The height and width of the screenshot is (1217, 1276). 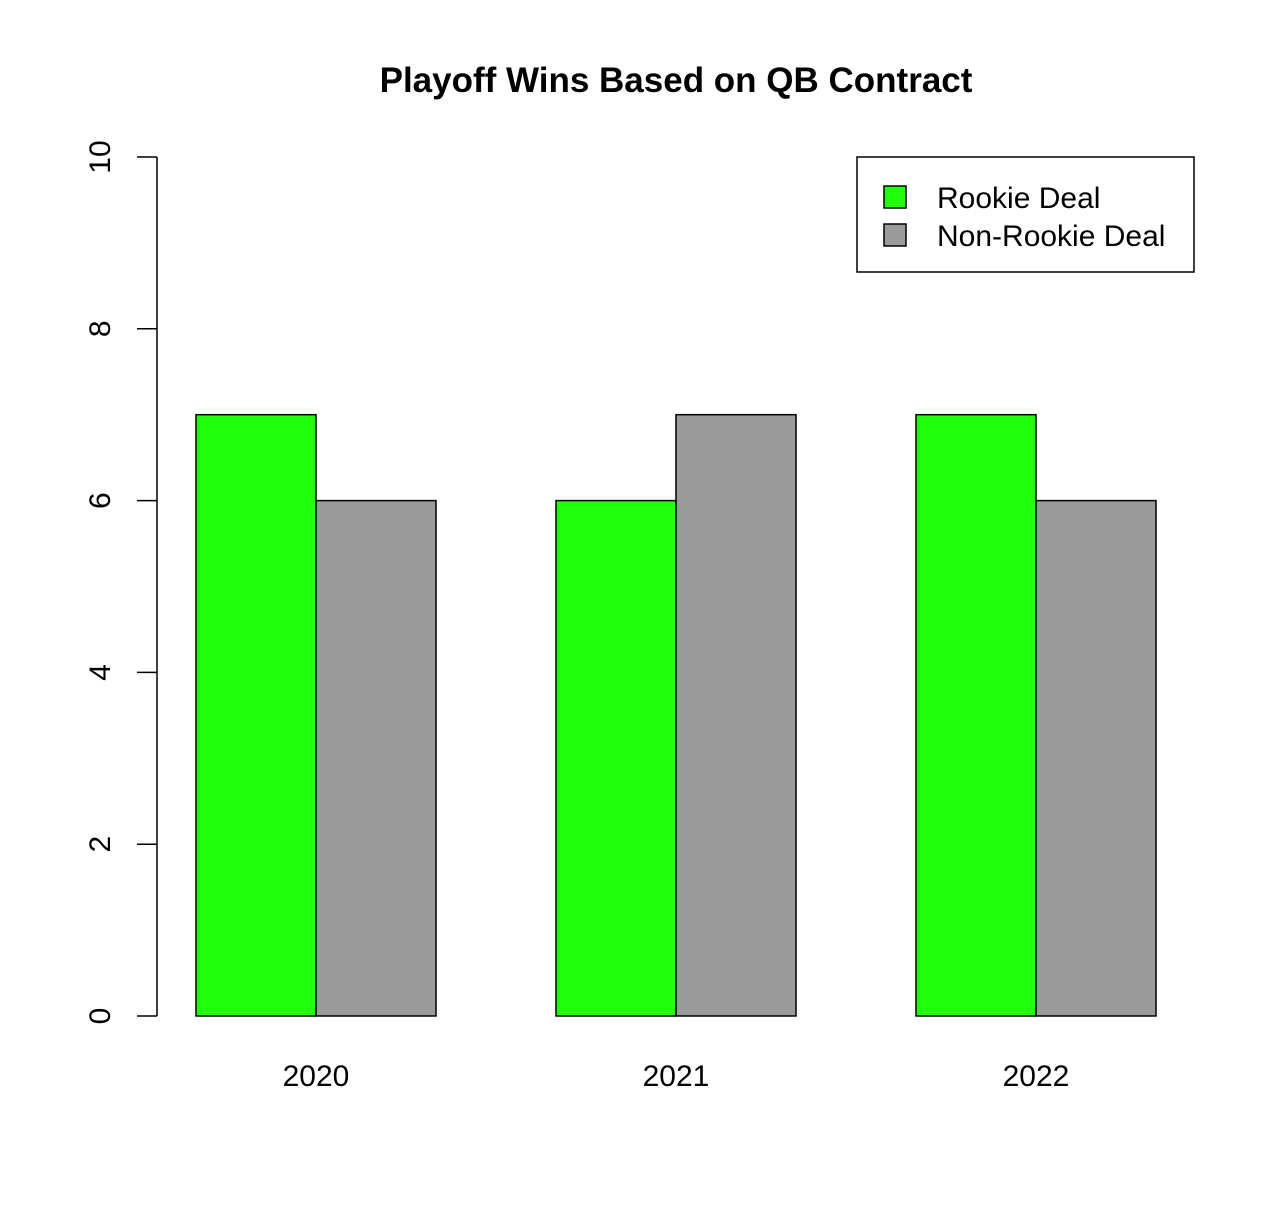 What do you see at coordinates (100, 844) in the screenshot?
I see `y-tick-label: 2` at bounding box center [100, 844].